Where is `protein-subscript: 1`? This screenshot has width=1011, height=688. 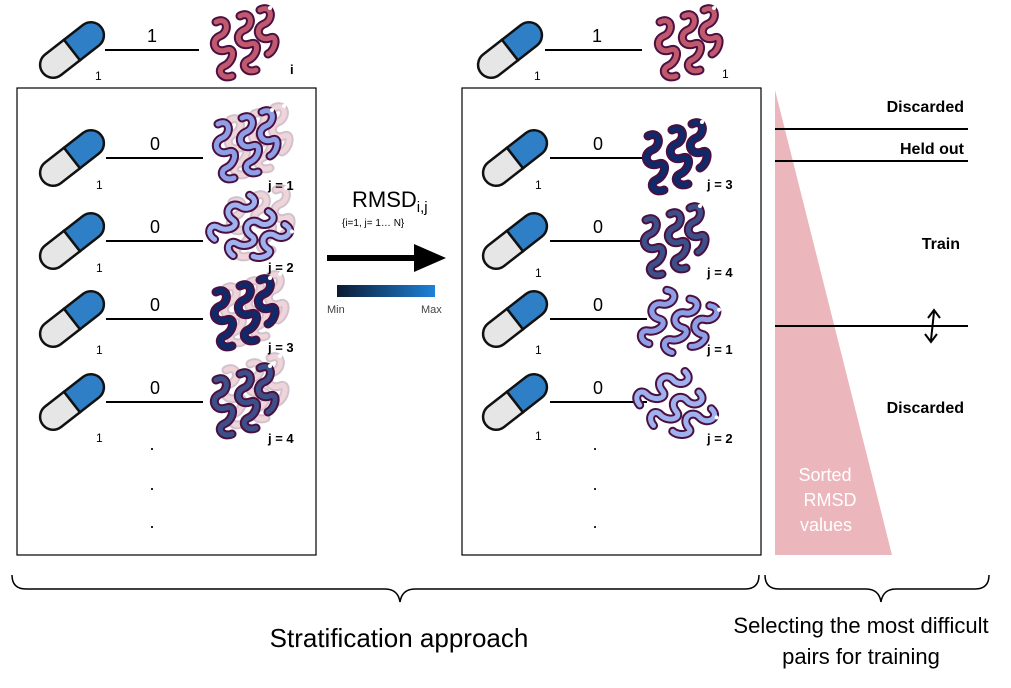
protein-subscript: 1 is located at coordinates (725, 74).